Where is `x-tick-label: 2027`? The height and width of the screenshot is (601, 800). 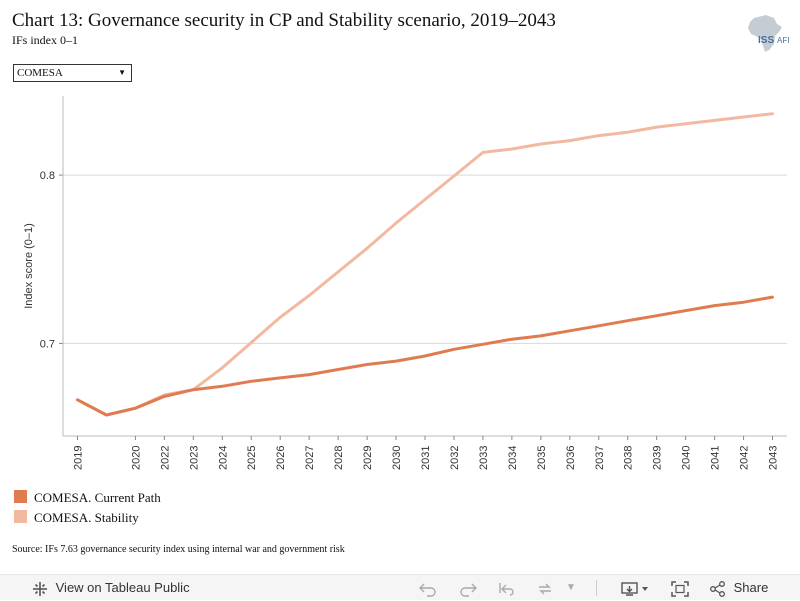 x-tick-label: 2027 is located at coordinates (310, 458).